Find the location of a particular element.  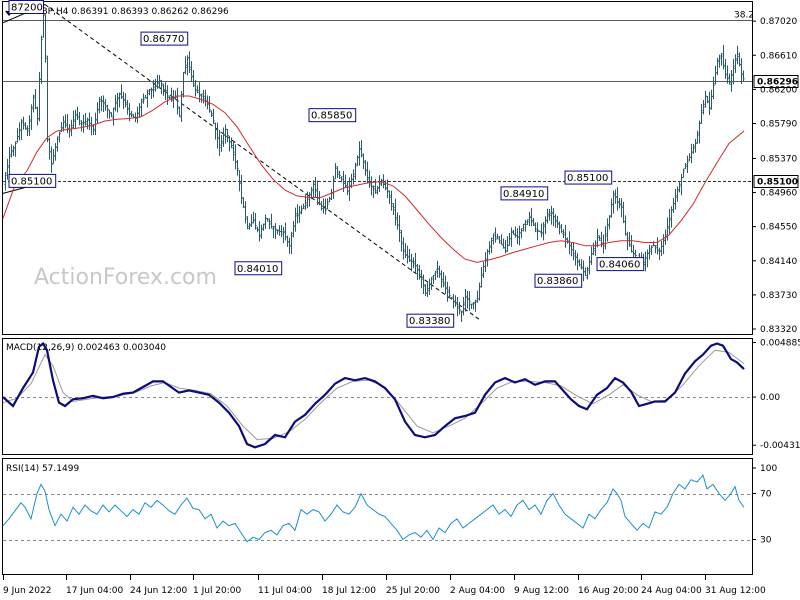

price-annotation-label: 0.85850 is located at coordinates (331, 116).